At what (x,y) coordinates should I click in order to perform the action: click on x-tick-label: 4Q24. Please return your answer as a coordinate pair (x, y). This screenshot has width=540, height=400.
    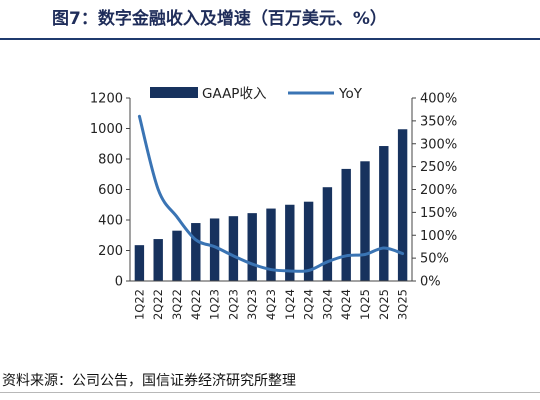
    Looking at the image, I should click on (346, 304).